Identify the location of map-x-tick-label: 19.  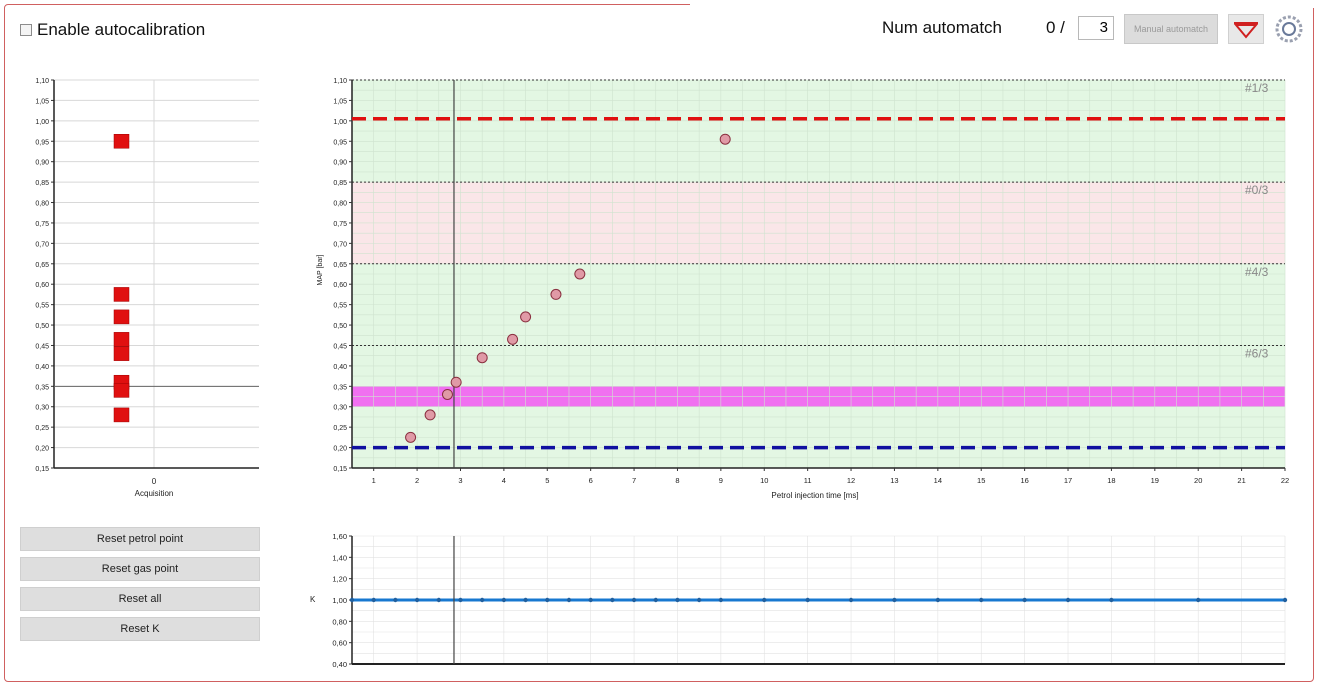
(1155, 480).